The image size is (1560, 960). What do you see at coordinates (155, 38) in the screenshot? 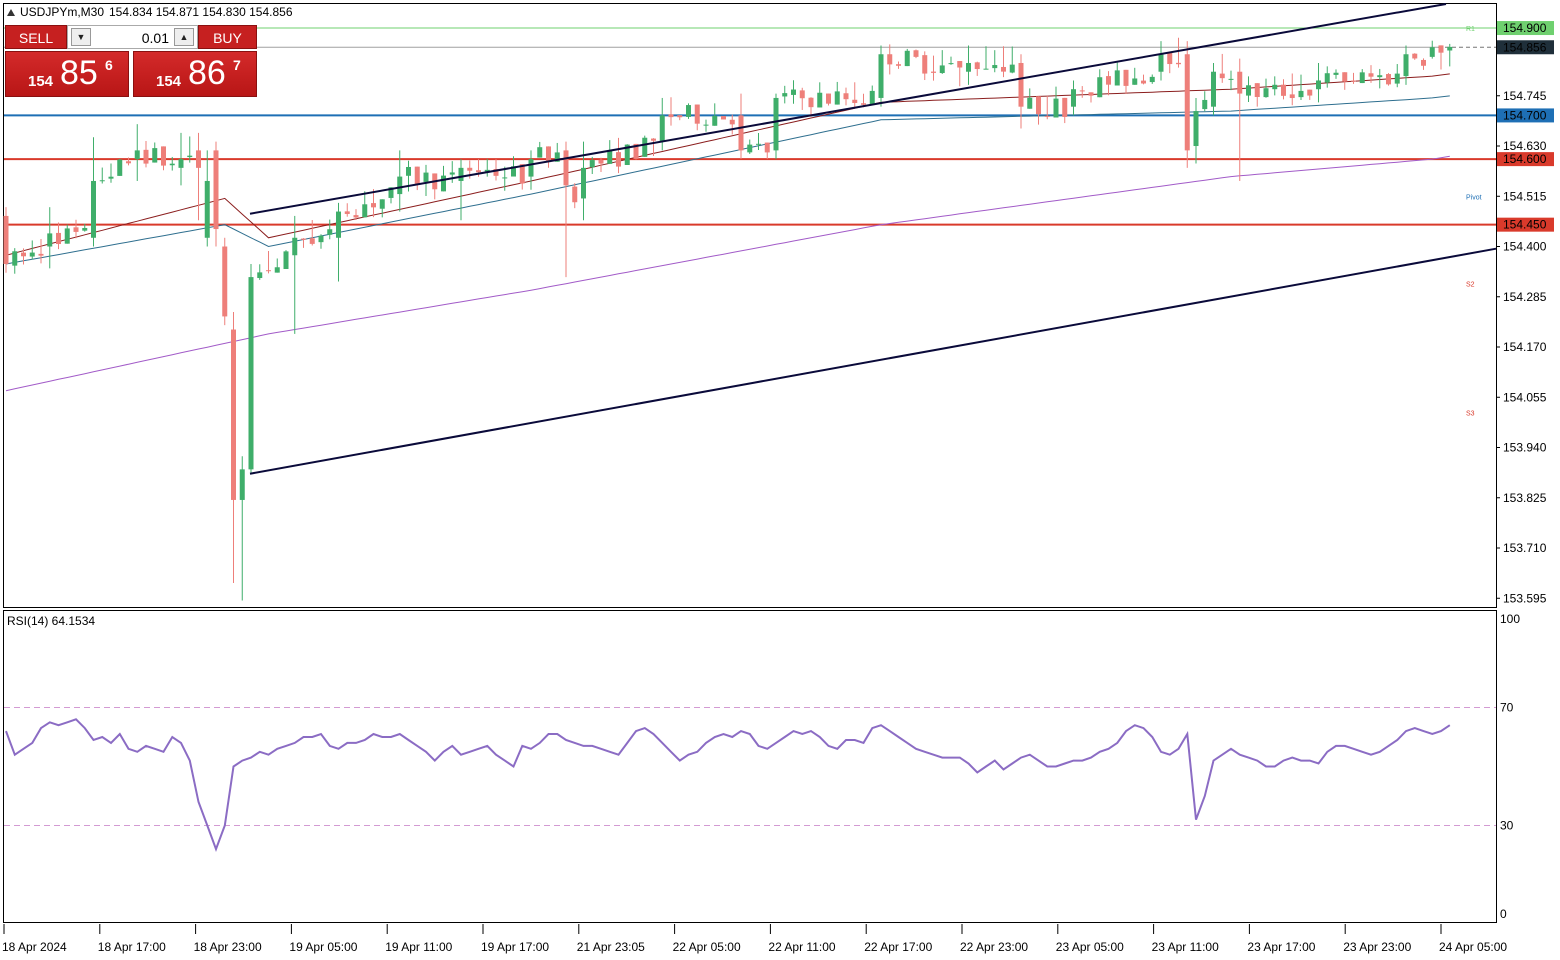
I see `lot-size-value: 0.01` at bounding box center [155, 38].